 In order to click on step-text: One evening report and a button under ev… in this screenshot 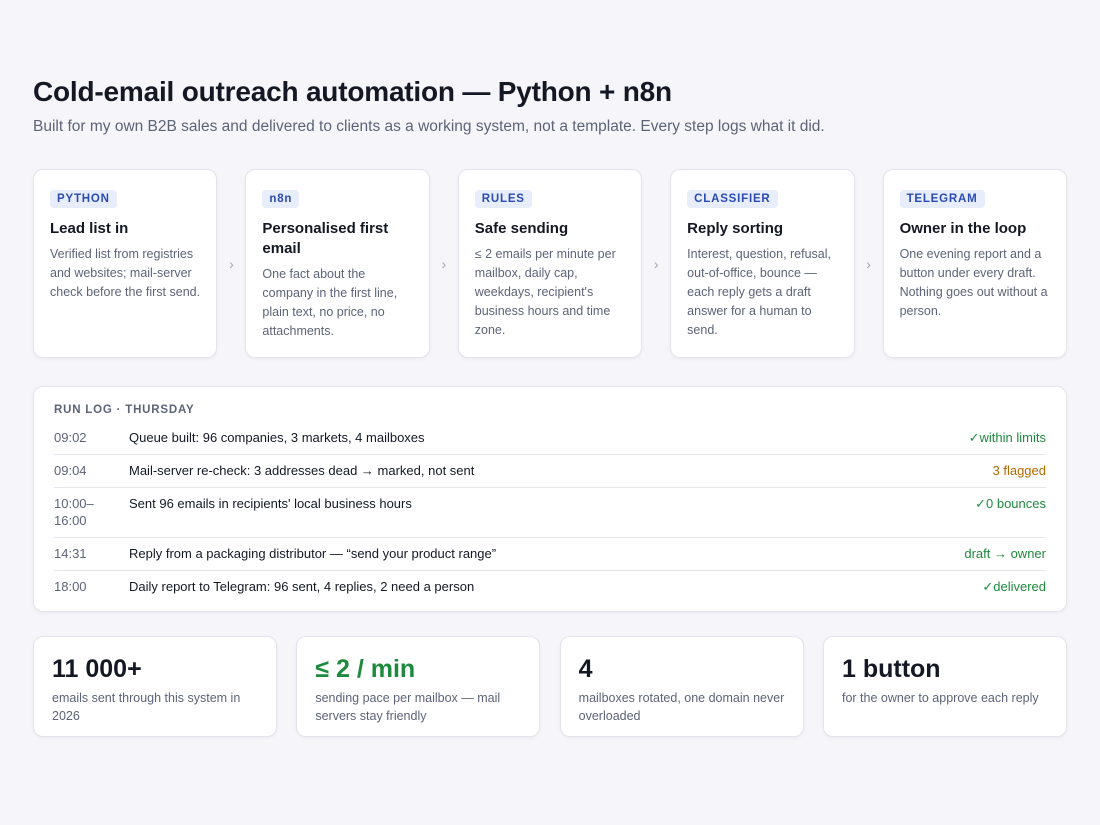, I will do `click(973, 282)`.